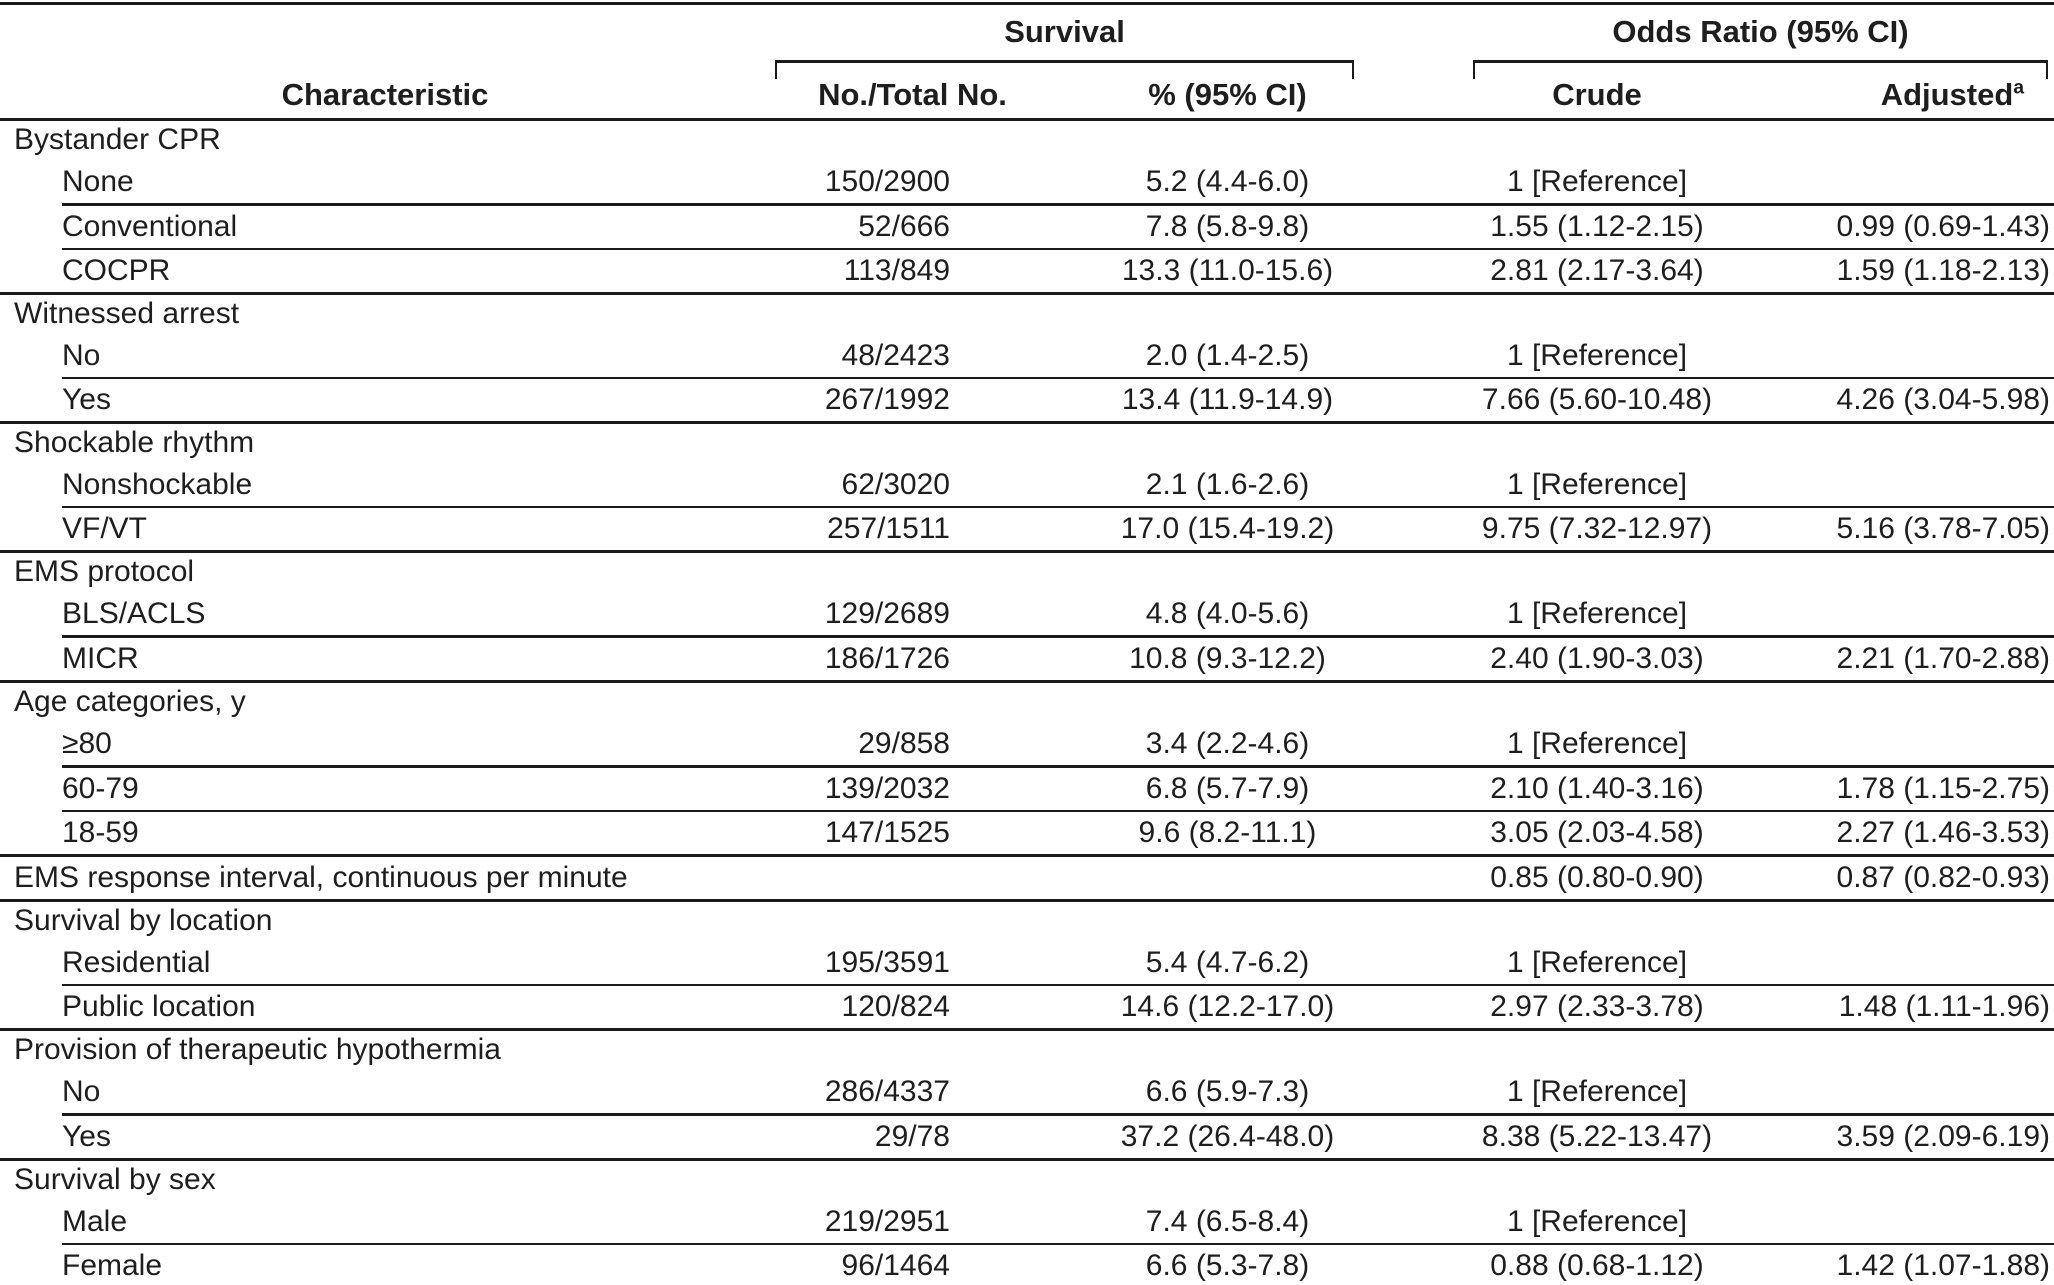  What do you see at coordinates (1227, 788) in the screenshot?
I see `pct-ci-cell: 6.8 (5.7-7.9)` at bounding box center [1227, 788].